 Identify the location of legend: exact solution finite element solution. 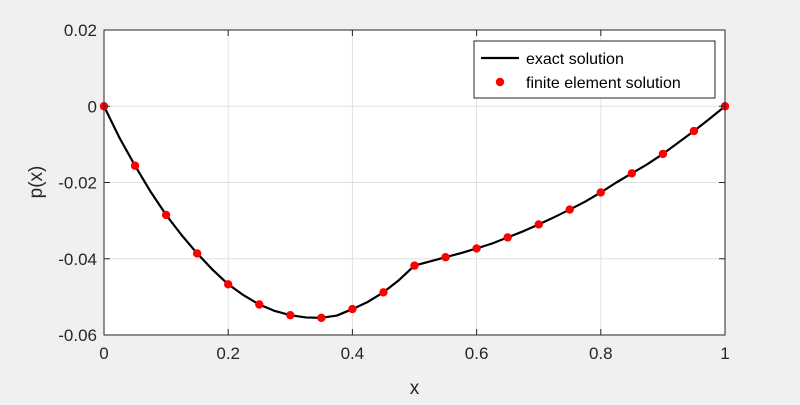
(594, 69).